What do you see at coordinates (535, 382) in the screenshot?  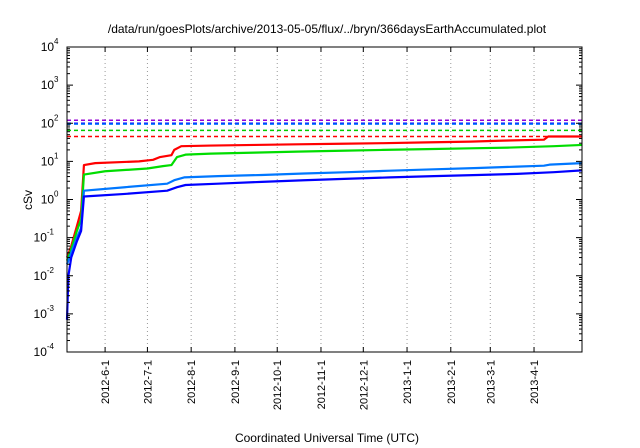 I see `x-tick-label: 2013-4-1` at bounding box center [535, 382].